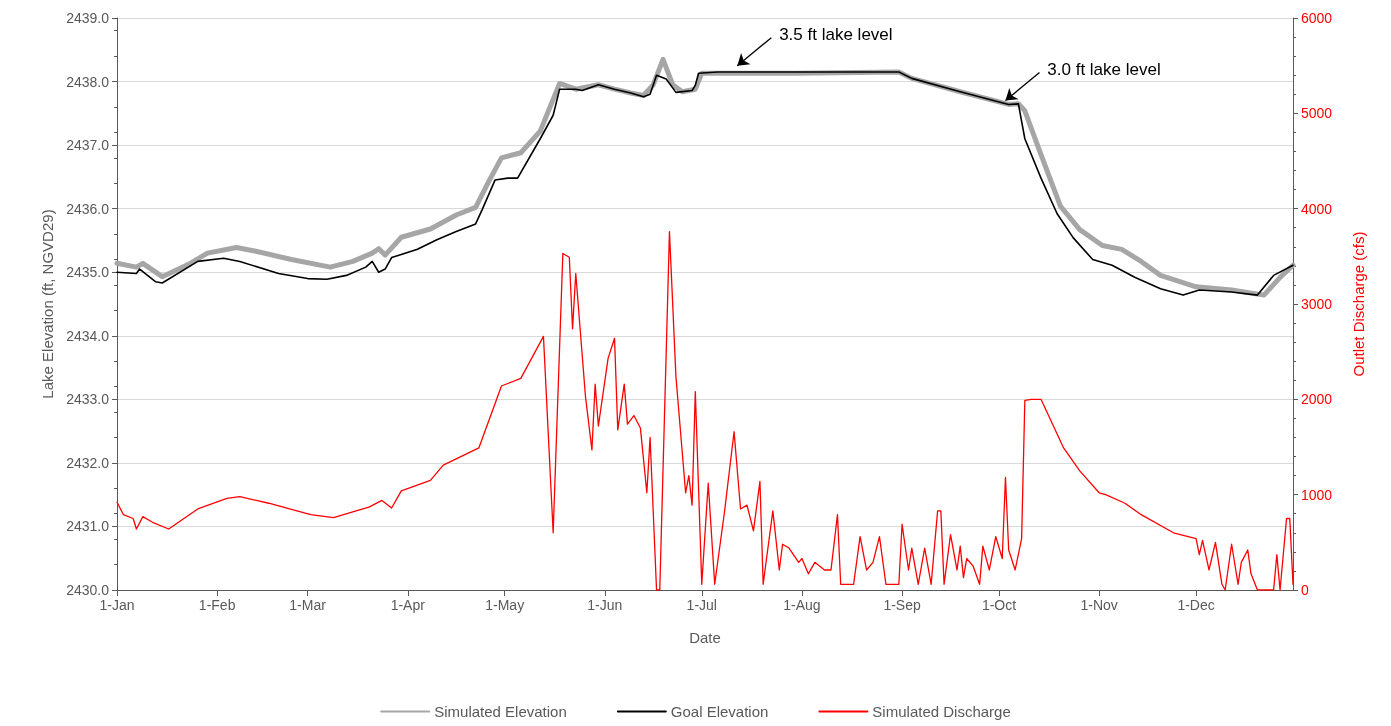  Describe the element at coordinates (88, 526) in the screenshot. I see `y-tick-label: 2431.0` at that location.